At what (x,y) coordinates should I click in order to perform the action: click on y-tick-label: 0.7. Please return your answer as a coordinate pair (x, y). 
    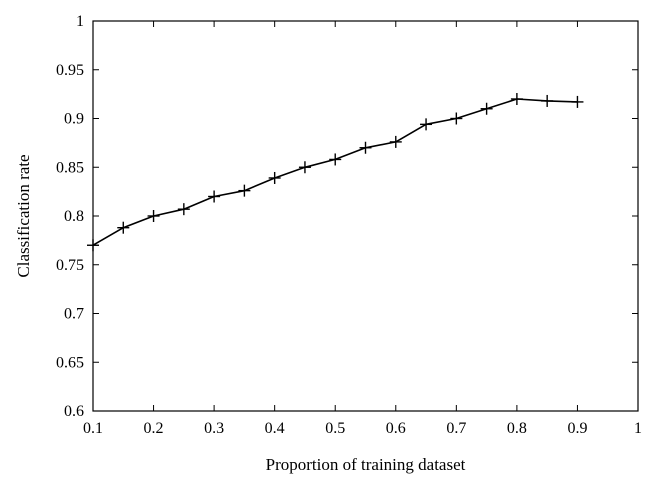
    Looking at the image, I should click on (74, 314).